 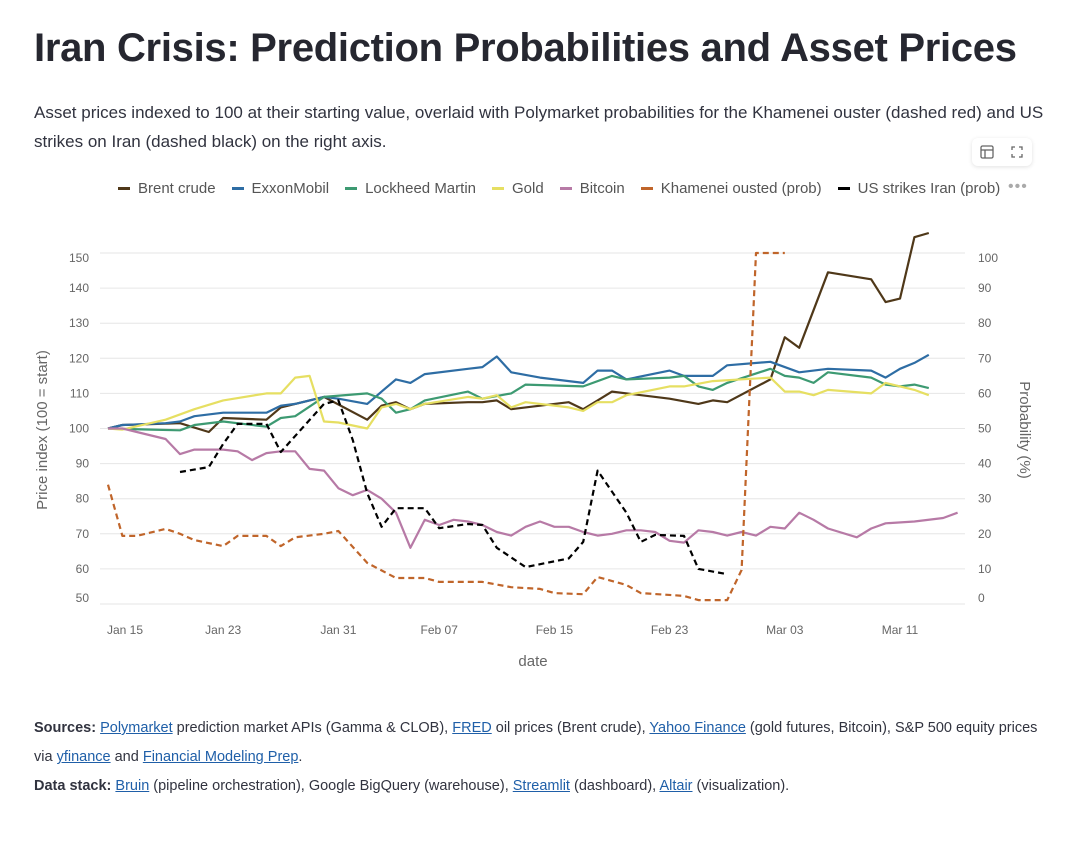 I want to click on legend-item-us-strikes-iran-prob: US strikes Iran (prob), so click(x=919, y=188).